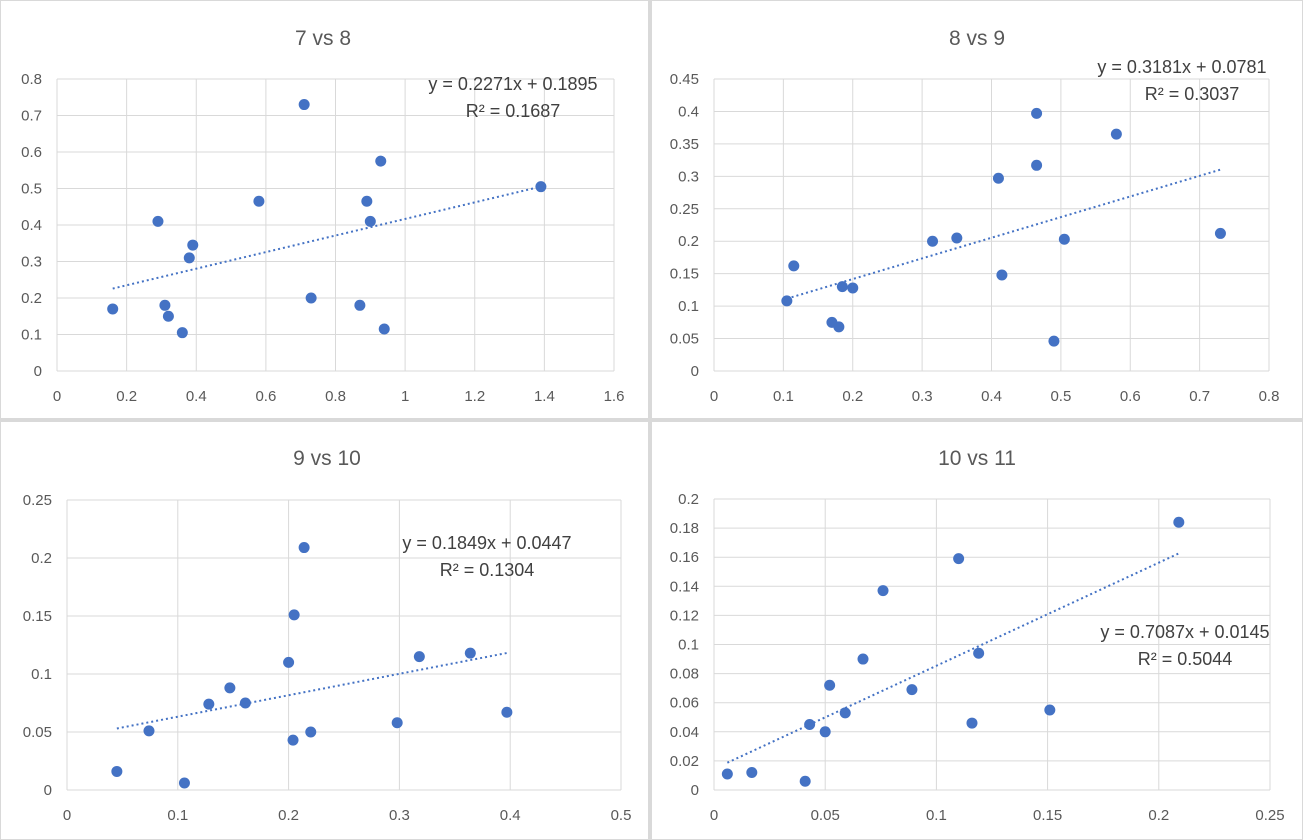  What do you see at coordinates (684, 732) in the screenshot?
I see `y-tick-label: 0.04` at bounding box center [684, 732].